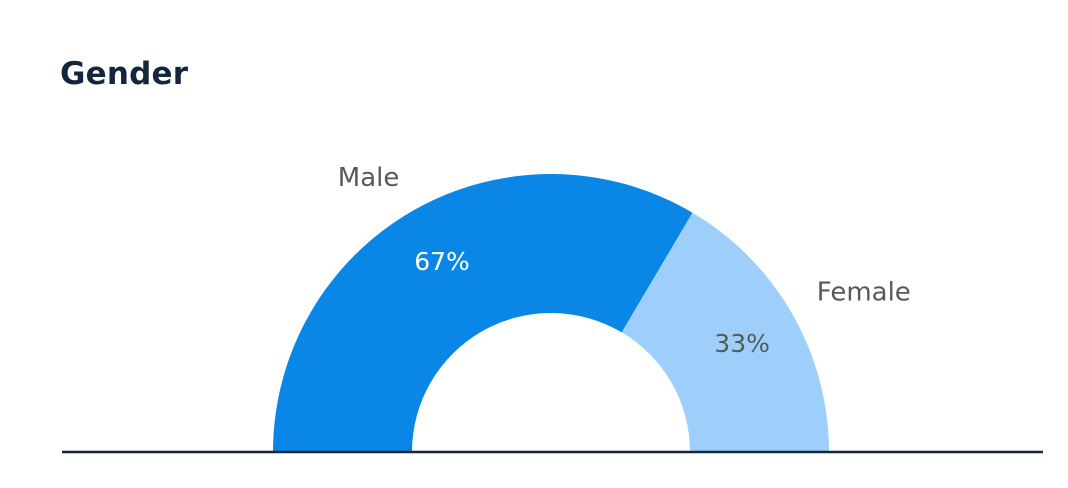 The image size is (1068, 488). I want to click on slice-value-female: 33%, so click(742, 343).